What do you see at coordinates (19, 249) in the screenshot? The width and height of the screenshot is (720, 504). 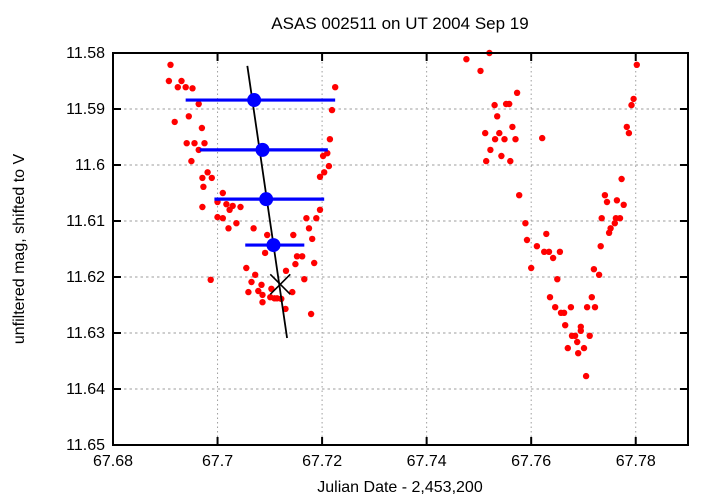 I see `y-axis-label: unfiltered mag, shifted to V` at bounding box center [19, 249].